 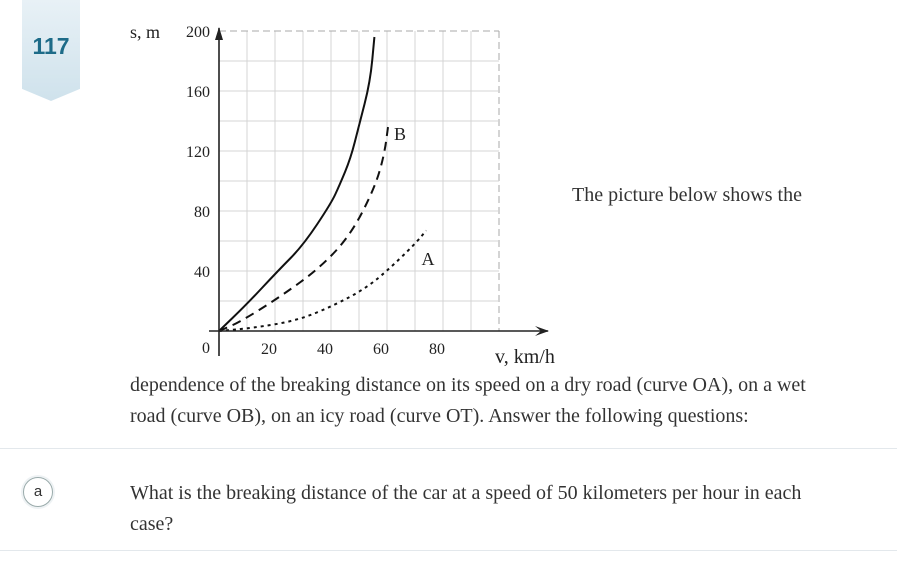 I want to click on problem-number-badge: 117, so click(x=51, y=50).